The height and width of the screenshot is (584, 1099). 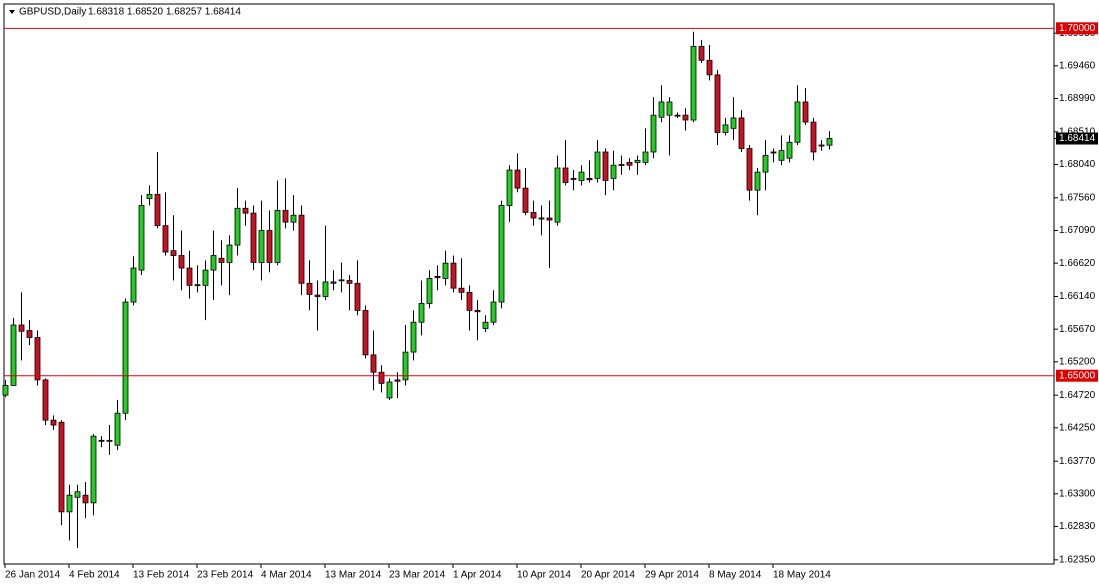 What do you see at coordinates (1077, 461) in the screenshot?
I see `y-tick-label: 1.63770` at bounding box center [1077, 461].